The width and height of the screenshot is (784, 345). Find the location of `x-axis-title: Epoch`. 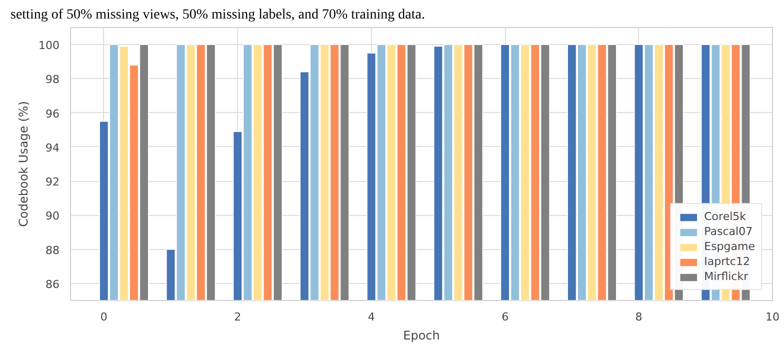

x-axis-title: Epoch is located at coordinates (421, 335).